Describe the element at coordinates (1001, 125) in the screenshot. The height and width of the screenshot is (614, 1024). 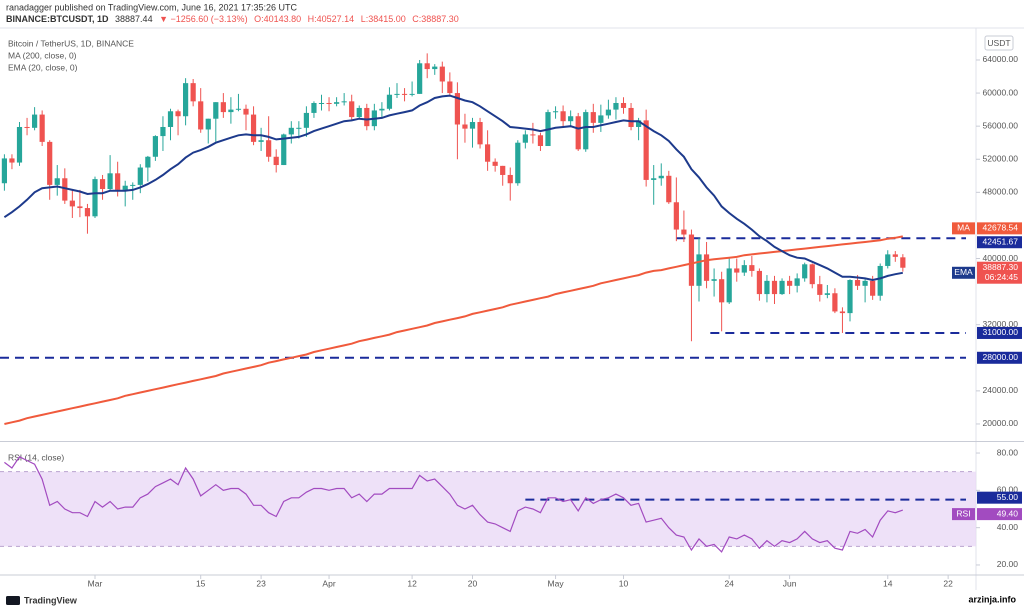
I see `y-tick-label: 56000.00` at that location.